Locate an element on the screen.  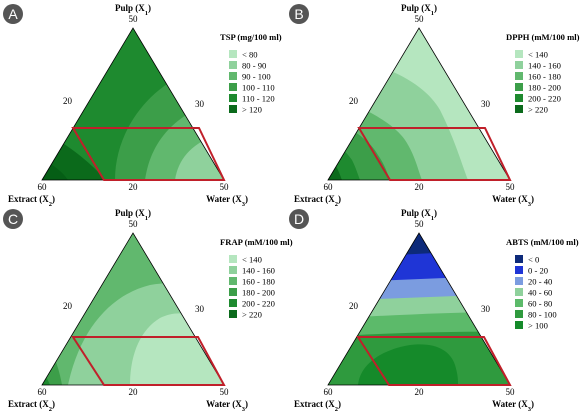
legend-entry: 40 - 60 is located at coordinates (540, 293).